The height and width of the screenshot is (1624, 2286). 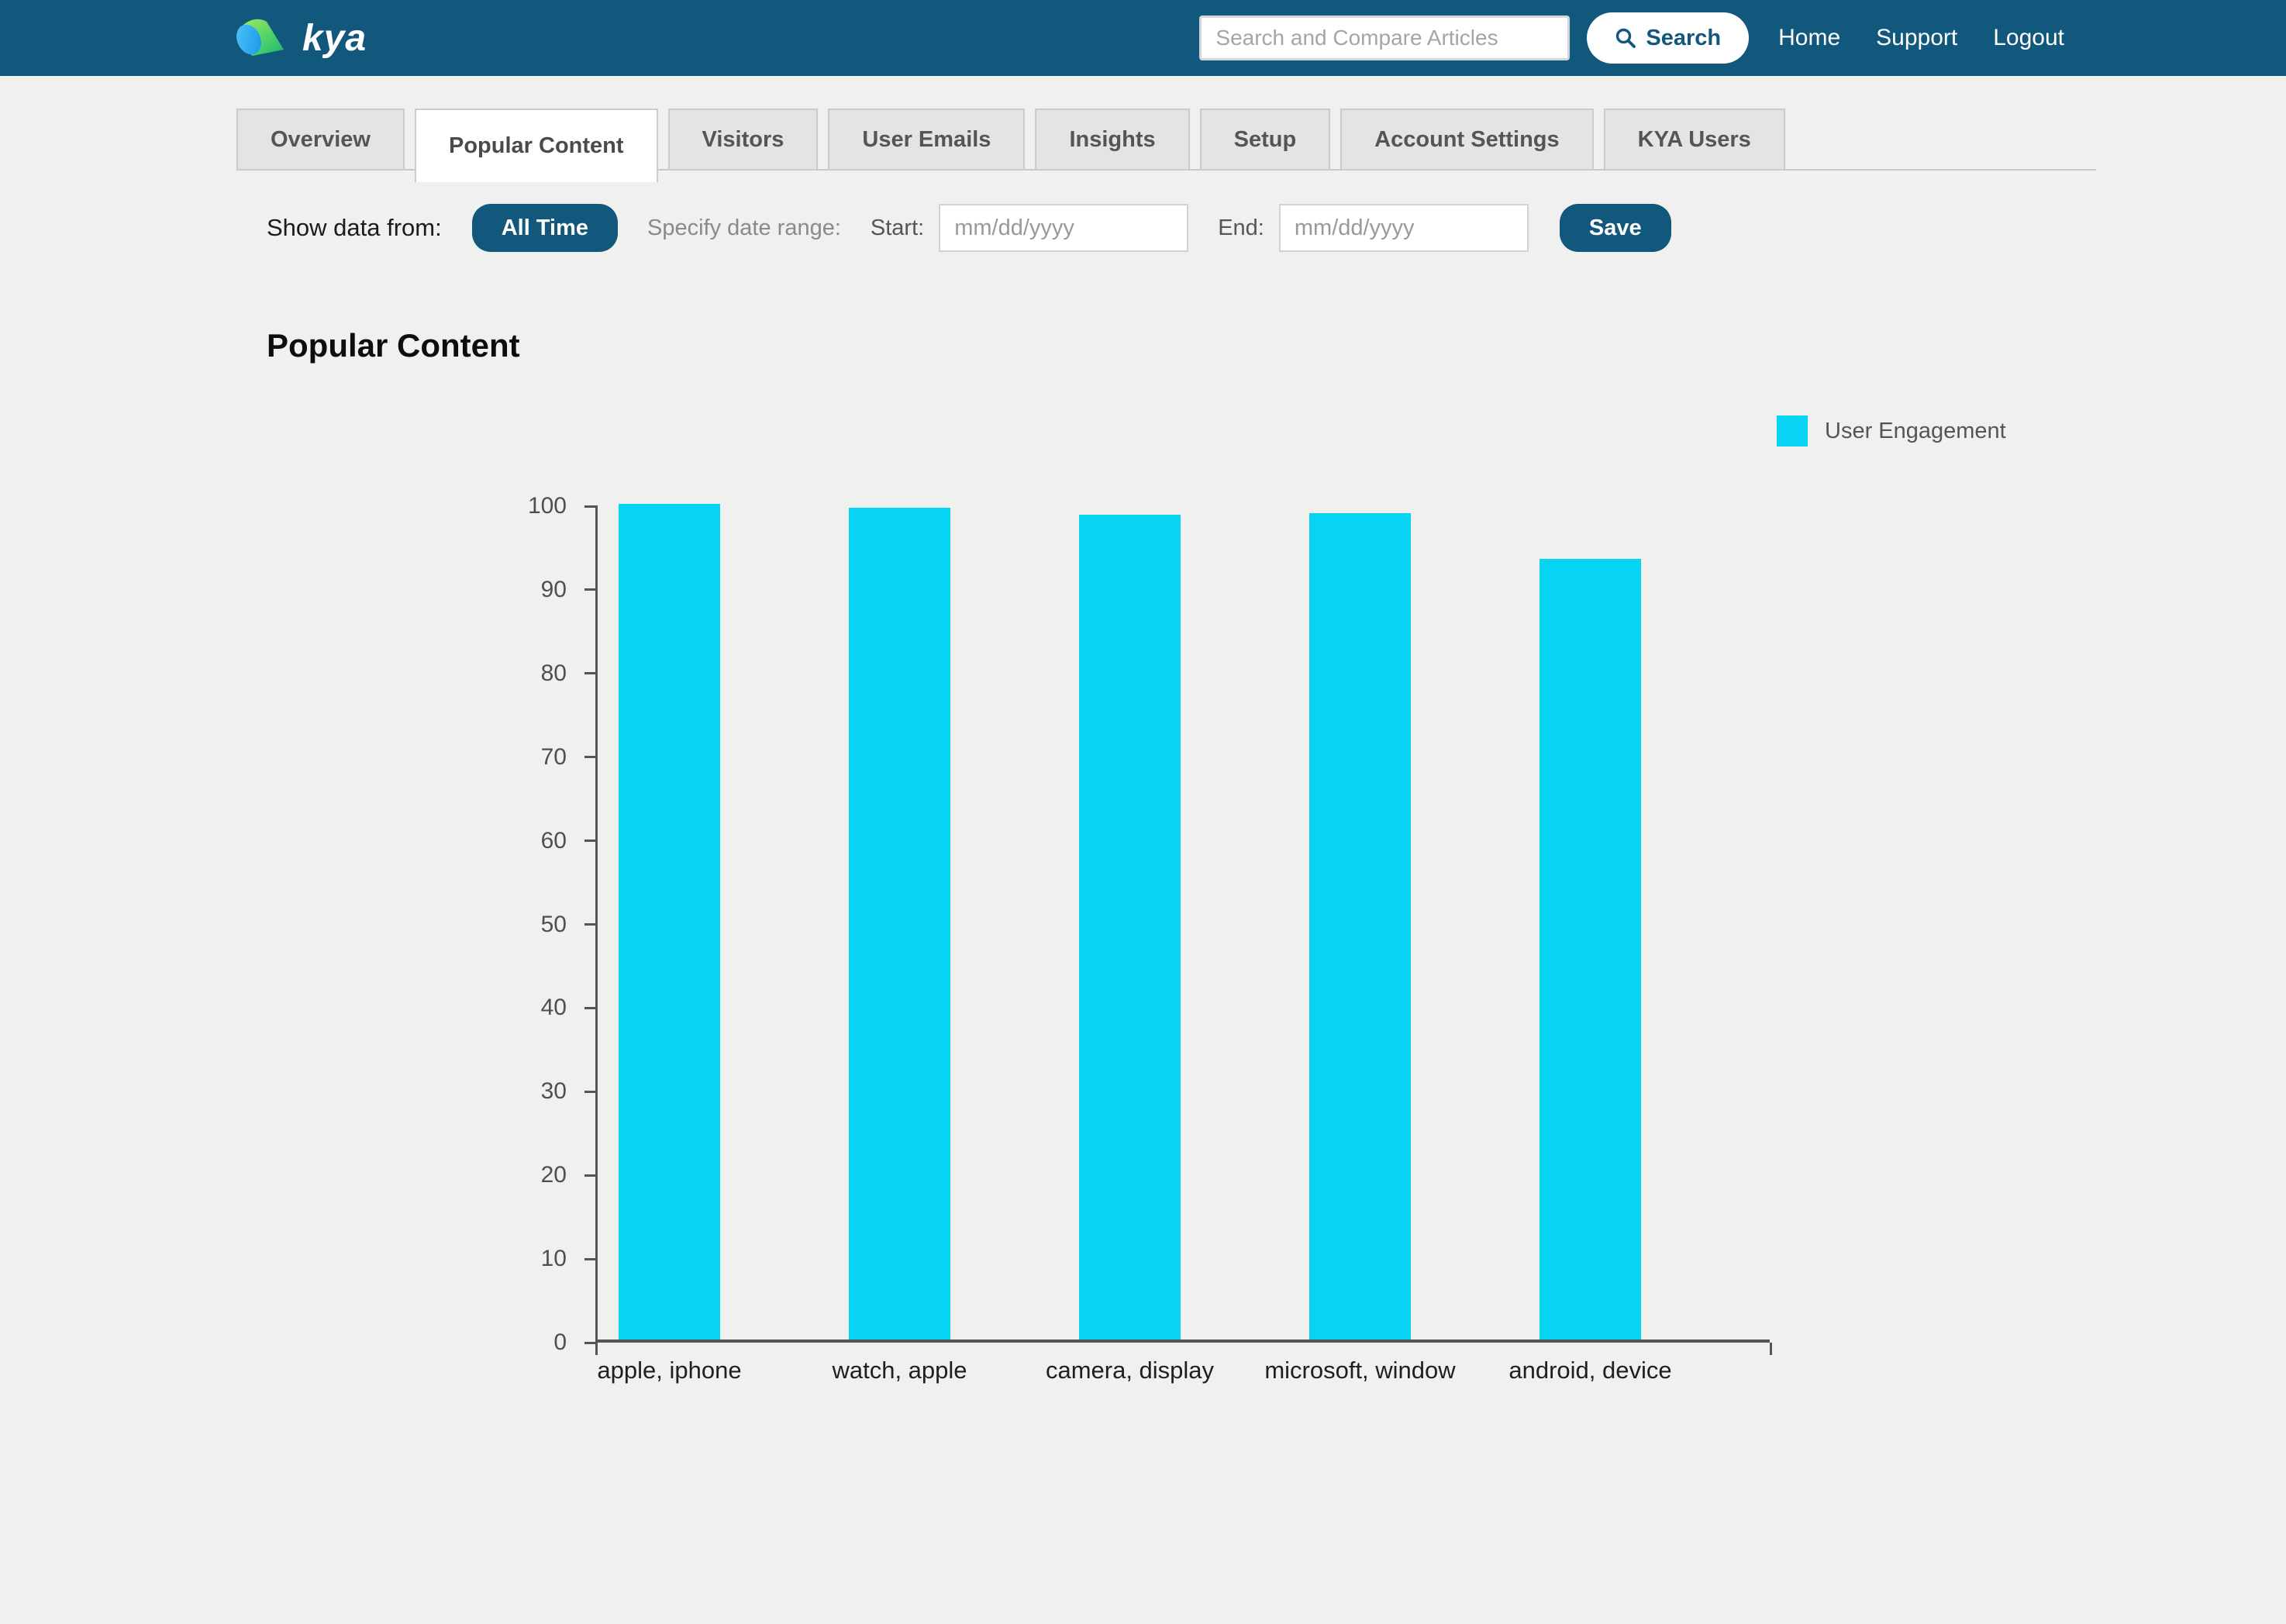 What do you see at coordinates (596, 1349) in the screenshot?
I see `y-axis-under-tick` at bounding box center [596, 1349].